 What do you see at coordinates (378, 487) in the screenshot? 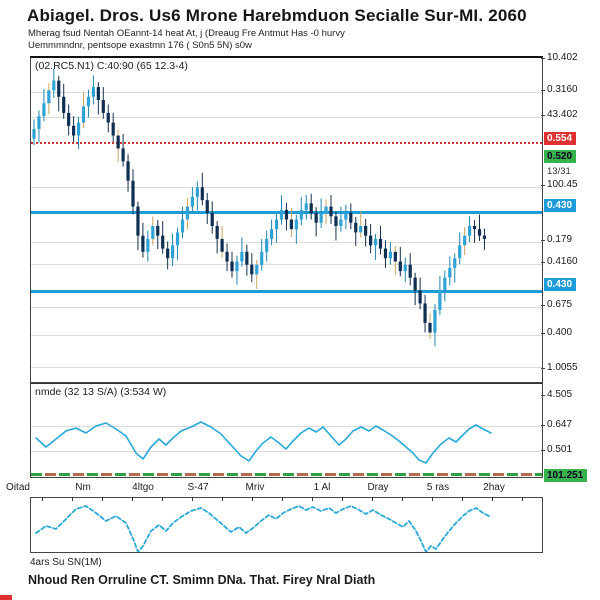
I see `x-axis-label: Dray` at bounding box center [378, 487].